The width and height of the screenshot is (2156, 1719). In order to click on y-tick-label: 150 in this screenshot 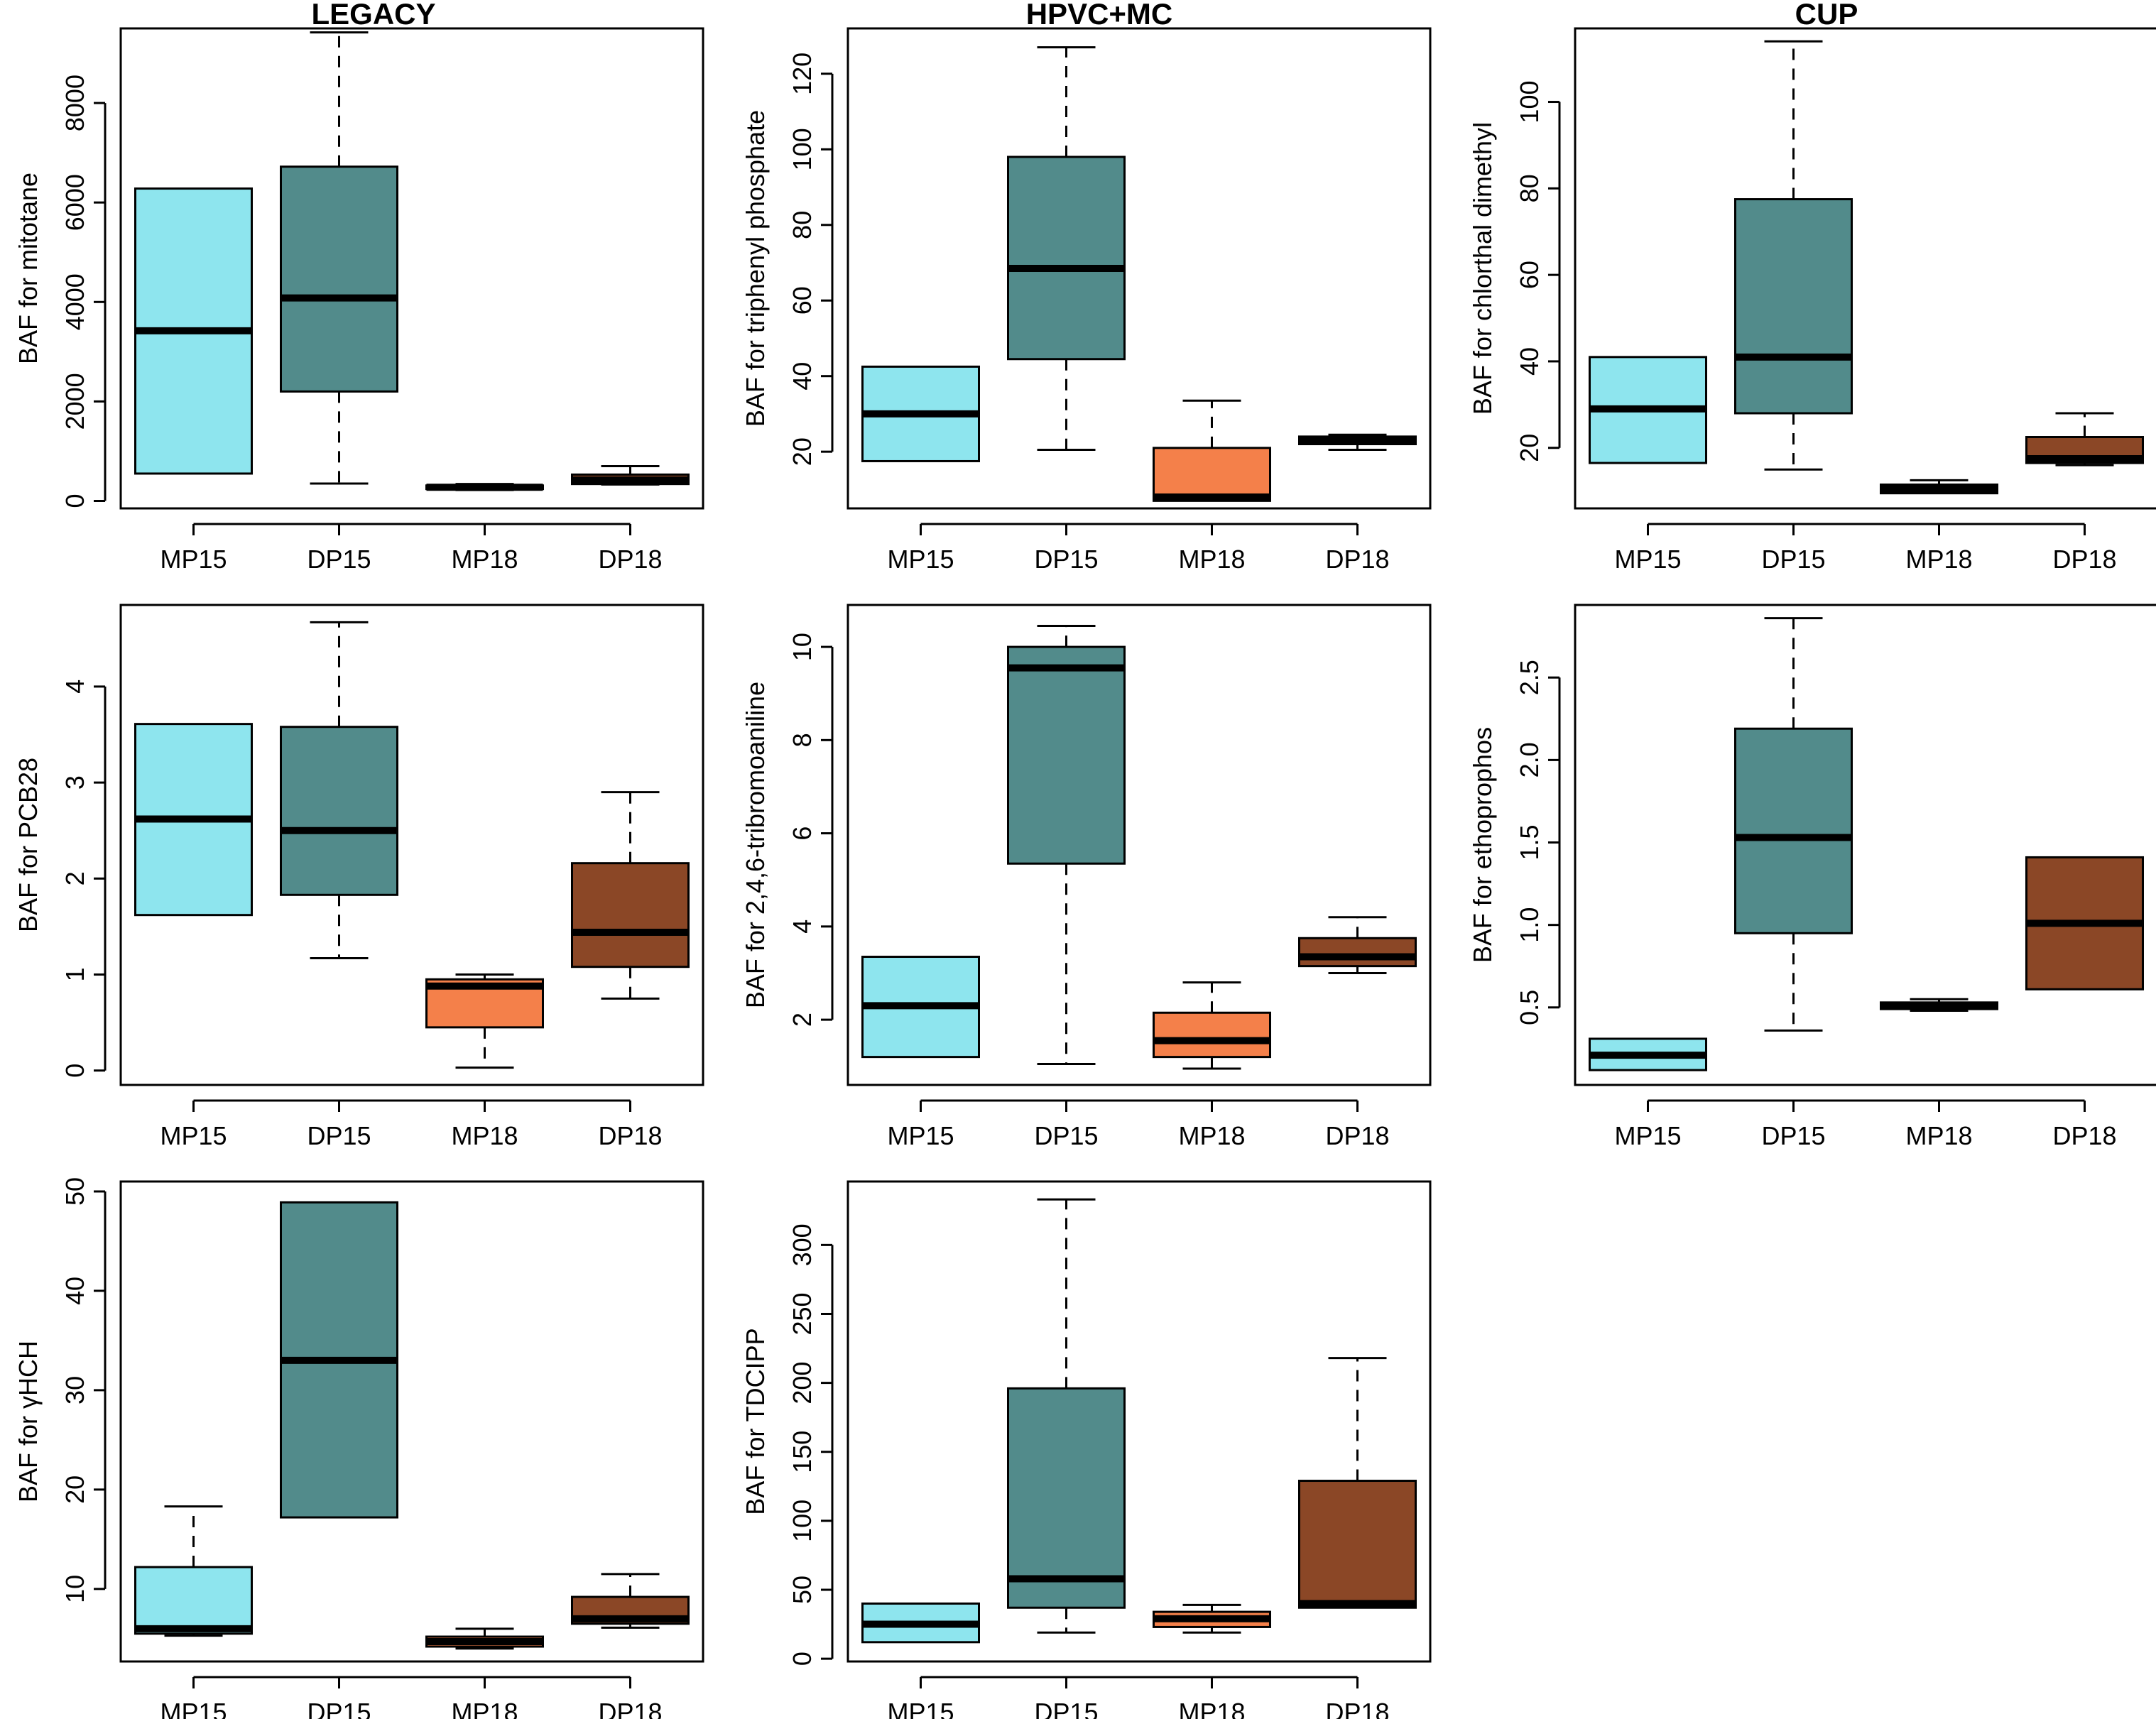, I will do `click(803, 1452)`.